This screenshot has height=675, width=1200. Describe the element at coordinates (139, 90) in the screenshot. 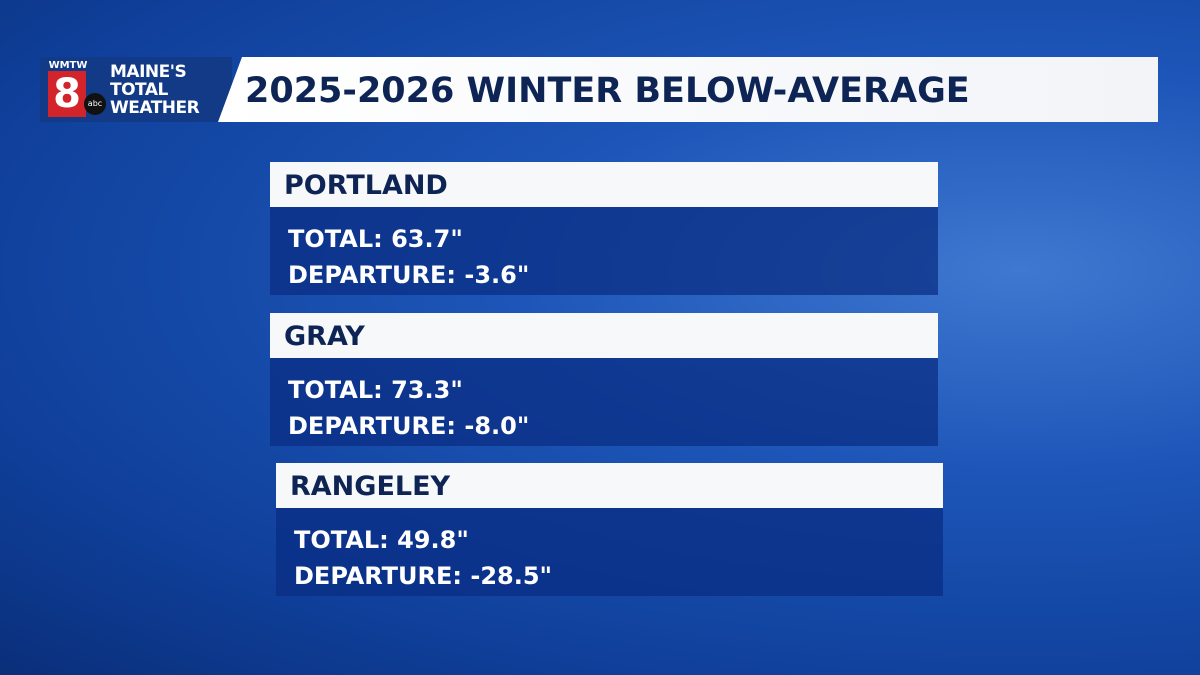

I see `logo-line: TOTAL` at that location.